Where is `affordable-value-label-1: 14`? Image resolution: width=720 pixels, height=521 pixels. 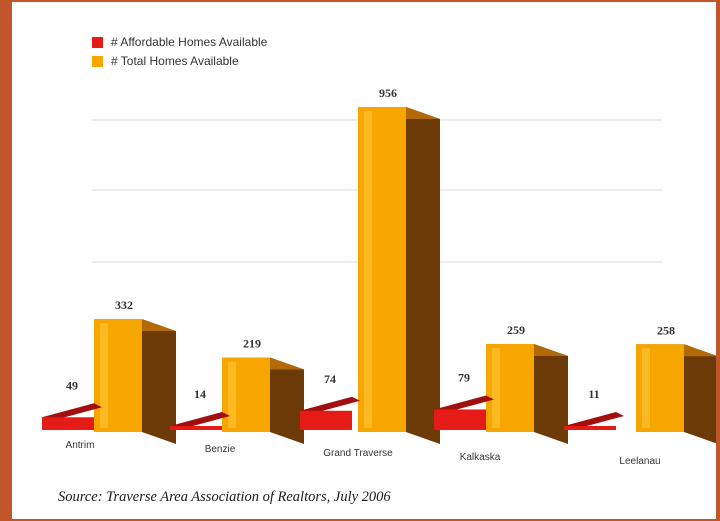 affordable-value-label-1: 14 is located at coordinates (200, 394).